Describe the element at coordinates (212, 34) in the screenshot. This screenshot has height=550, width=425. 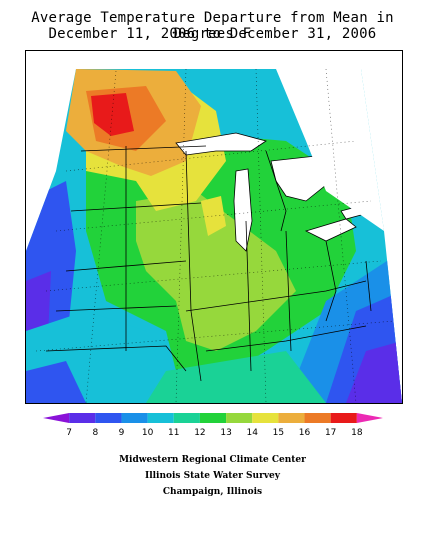
I see `map-date-range: December 11, 2006 to December 31, 2006` at that location.